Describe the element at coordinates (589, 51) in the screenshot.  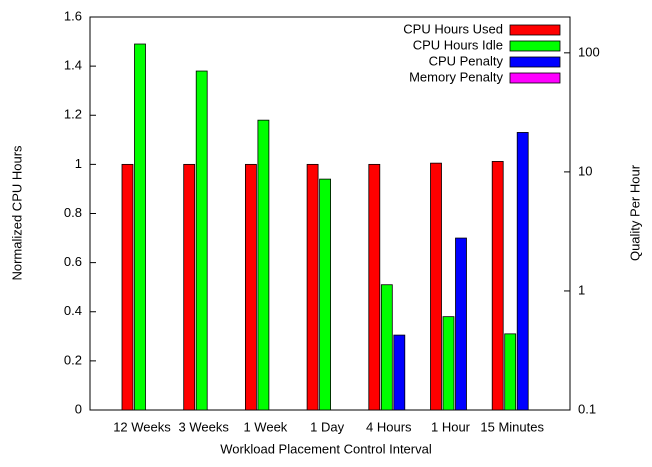
I see `y2-tick-label: 100` at that location.